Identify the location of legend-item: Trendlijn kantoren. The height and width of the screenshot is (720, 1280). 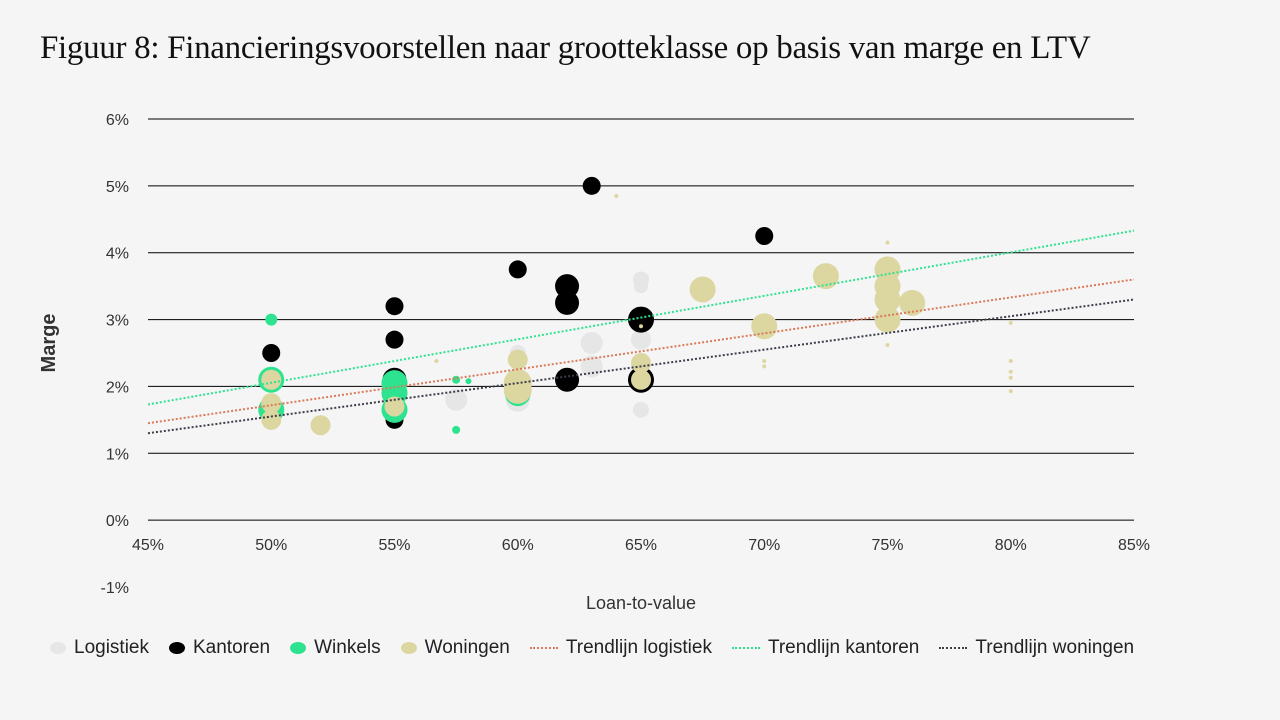
(825, 648).